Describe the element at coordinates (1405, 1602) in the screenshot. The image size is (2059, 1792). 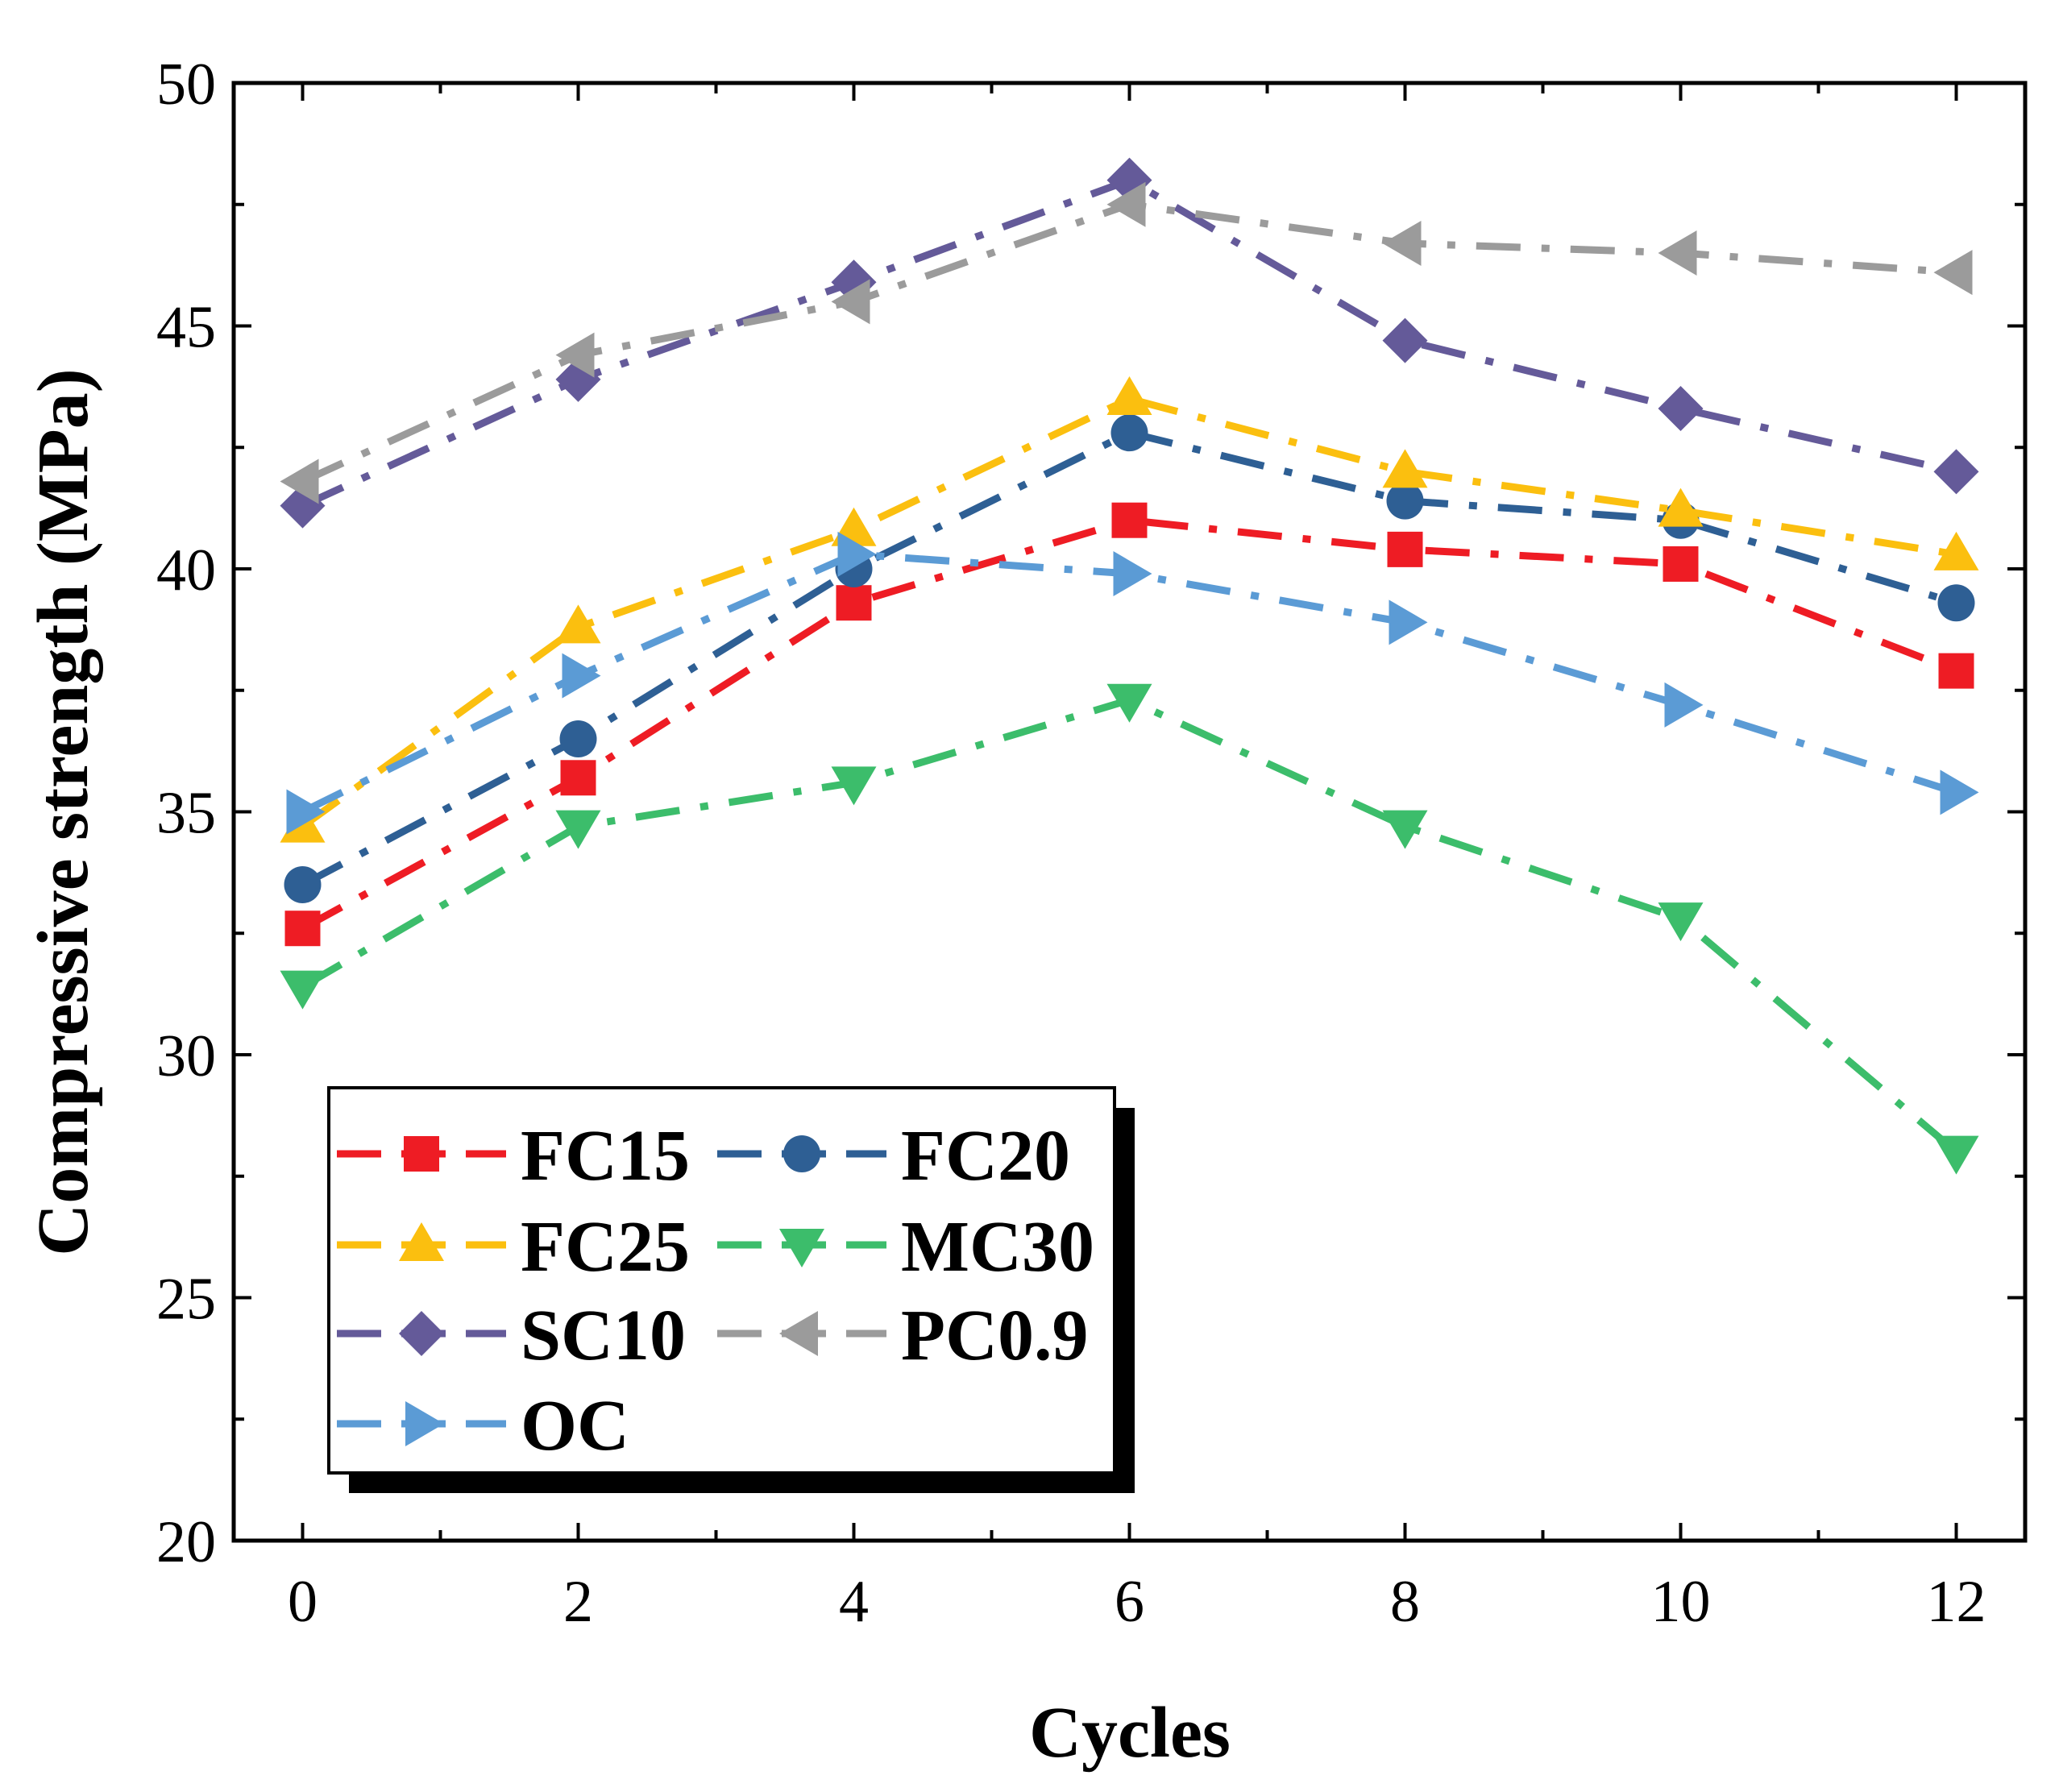
I see `x-tick-label: 8` at that location.